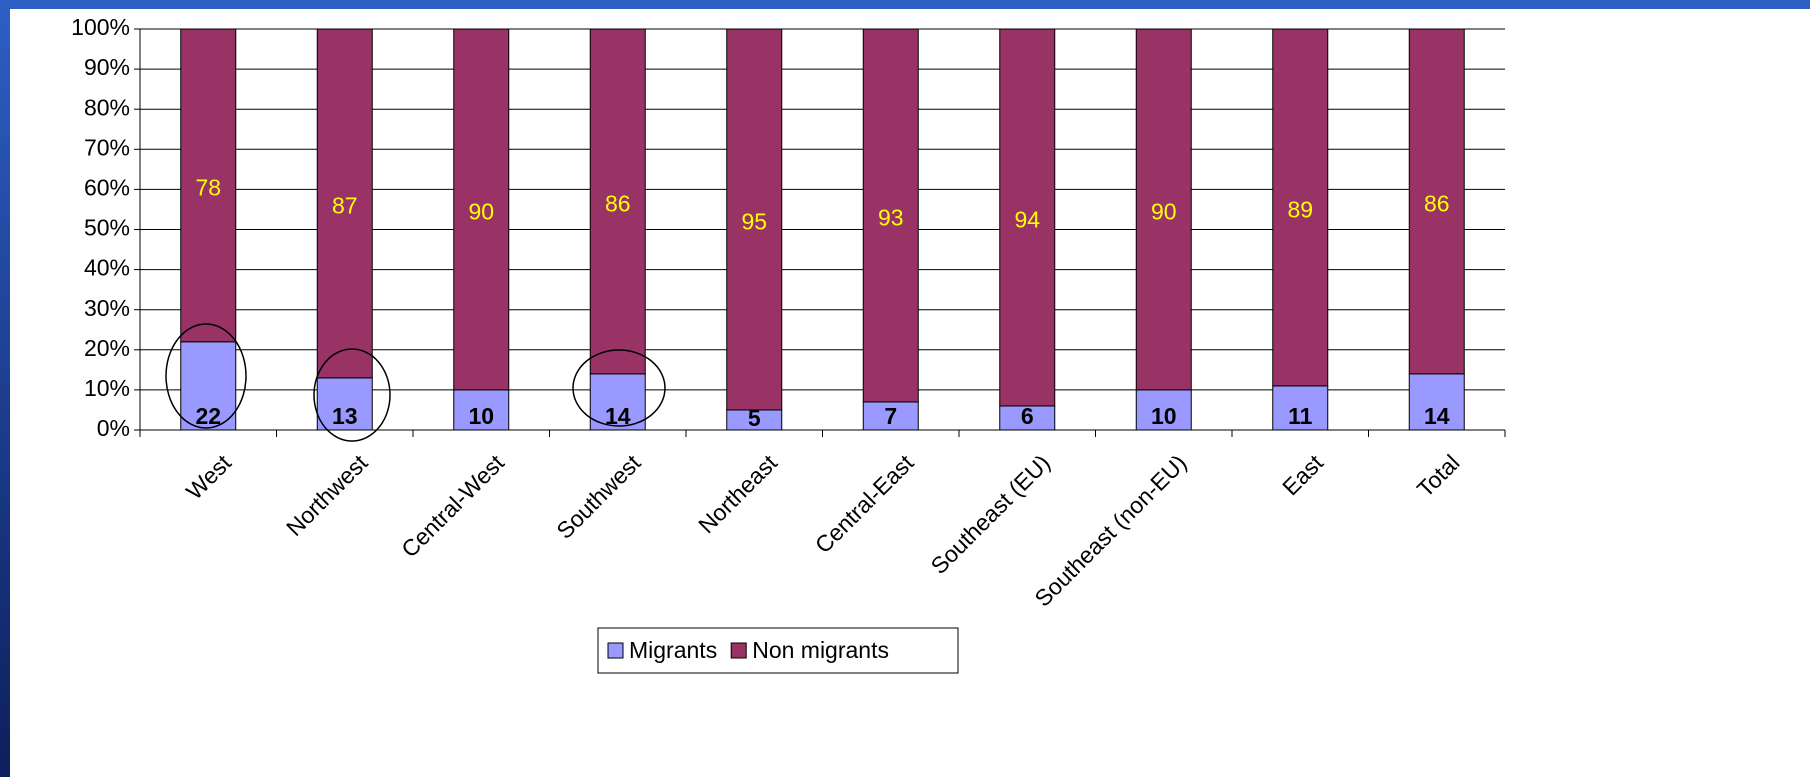 Image resolution: width=1810 pixels, height=777 pixels. I want to click on y-tick-label: 10%, so click(107, 388).